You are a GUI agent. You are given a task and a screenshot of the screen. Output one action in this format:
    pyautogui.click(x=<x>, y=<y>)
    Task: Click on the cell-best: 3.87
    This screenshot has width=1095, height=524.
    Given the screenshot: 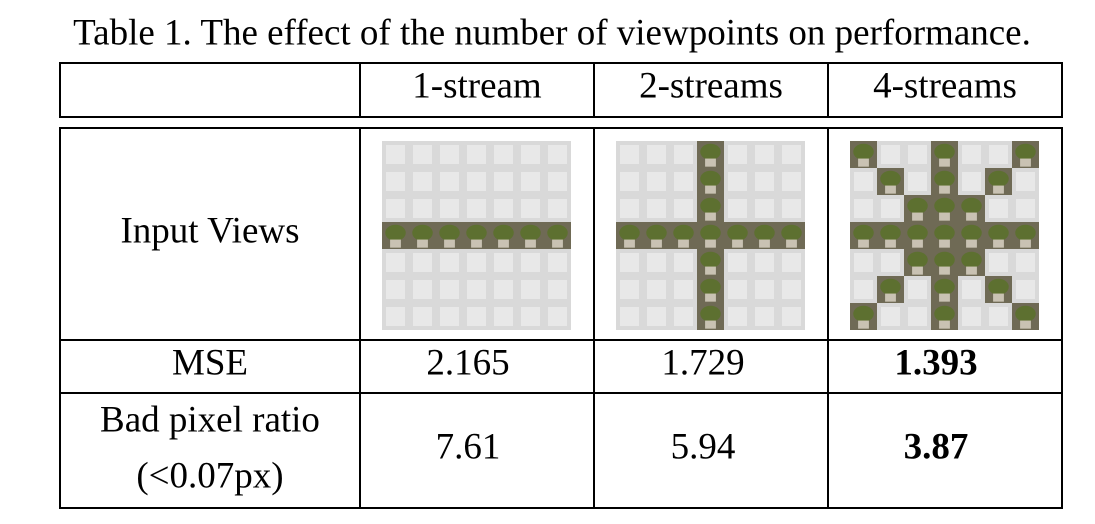 What is the action you would take?
    pyautogui.click(x=936, y=446)
    